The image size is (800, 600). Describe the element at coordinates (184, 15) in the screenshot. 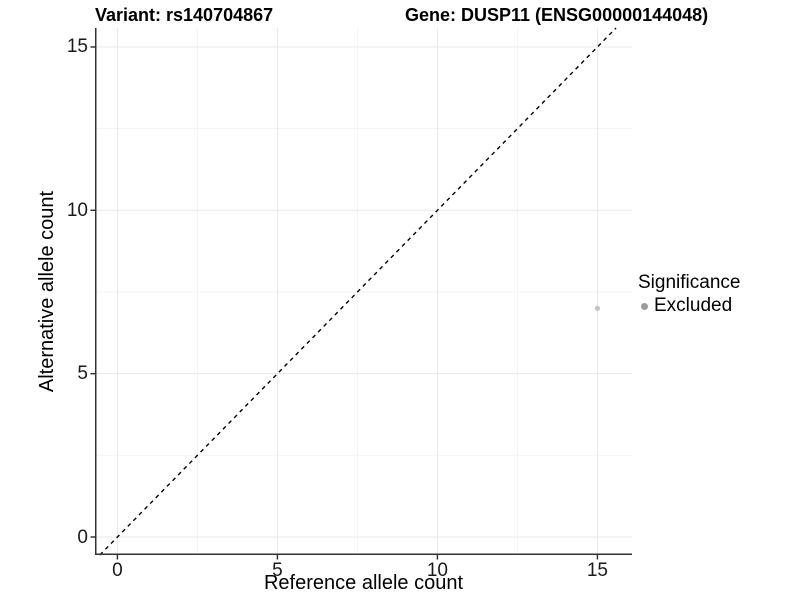

I see `plot-title-variant: Variant: rs140704867` at that location.